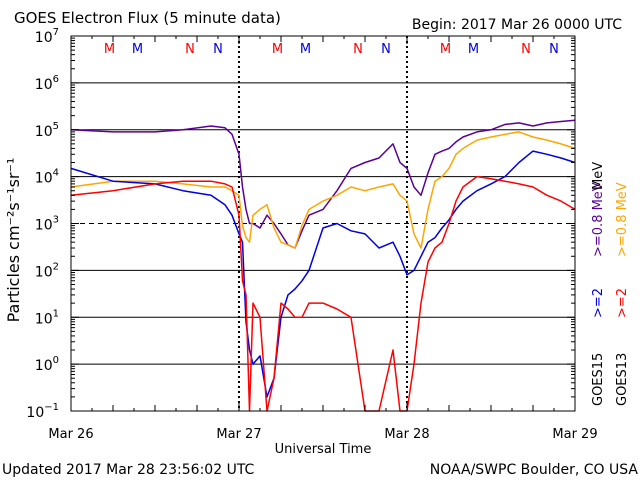 Image resolution: width=640 pixels, height=480 pixels. What do you see at coordinates (147, 18) in the screenshot?
I see `chart-title: GOES Electron Flux (5 minute data)` at bounding box center [147, 18].